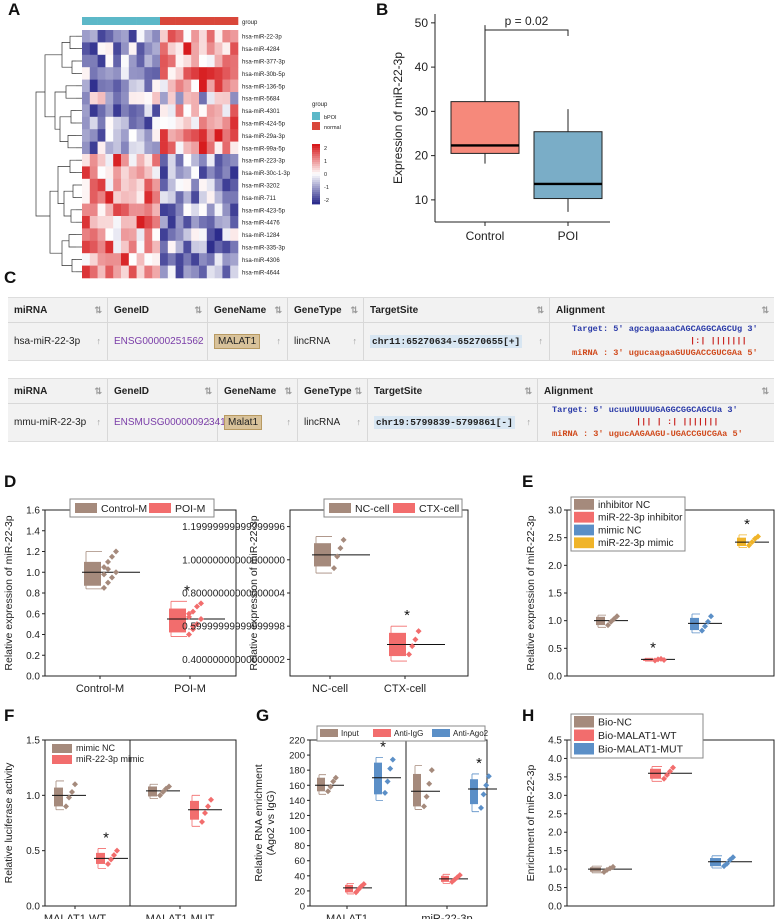 Image resolution: width=778 pixels, height=919 pixels. What do you see at coordinates (170, 422) in the screenshot?
I see `geneid-link: ENSMUSG00000092341` at bounding box center [170, 422].